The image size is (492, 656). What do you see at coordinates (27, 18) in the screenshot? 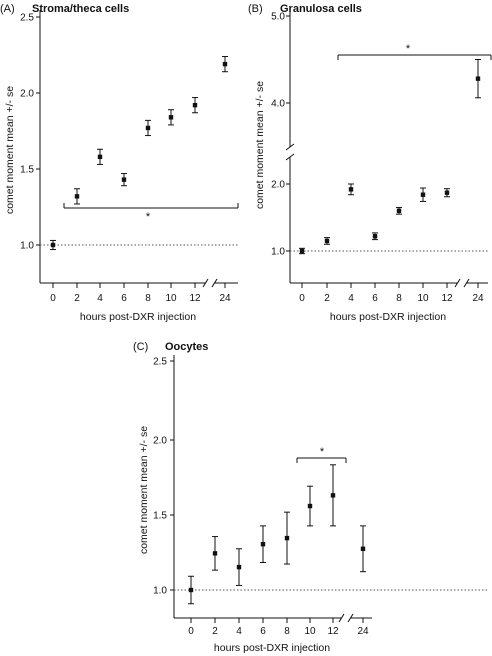
I see `panel-a-ytick-label: 2.5` at bounding box center [27, 18].